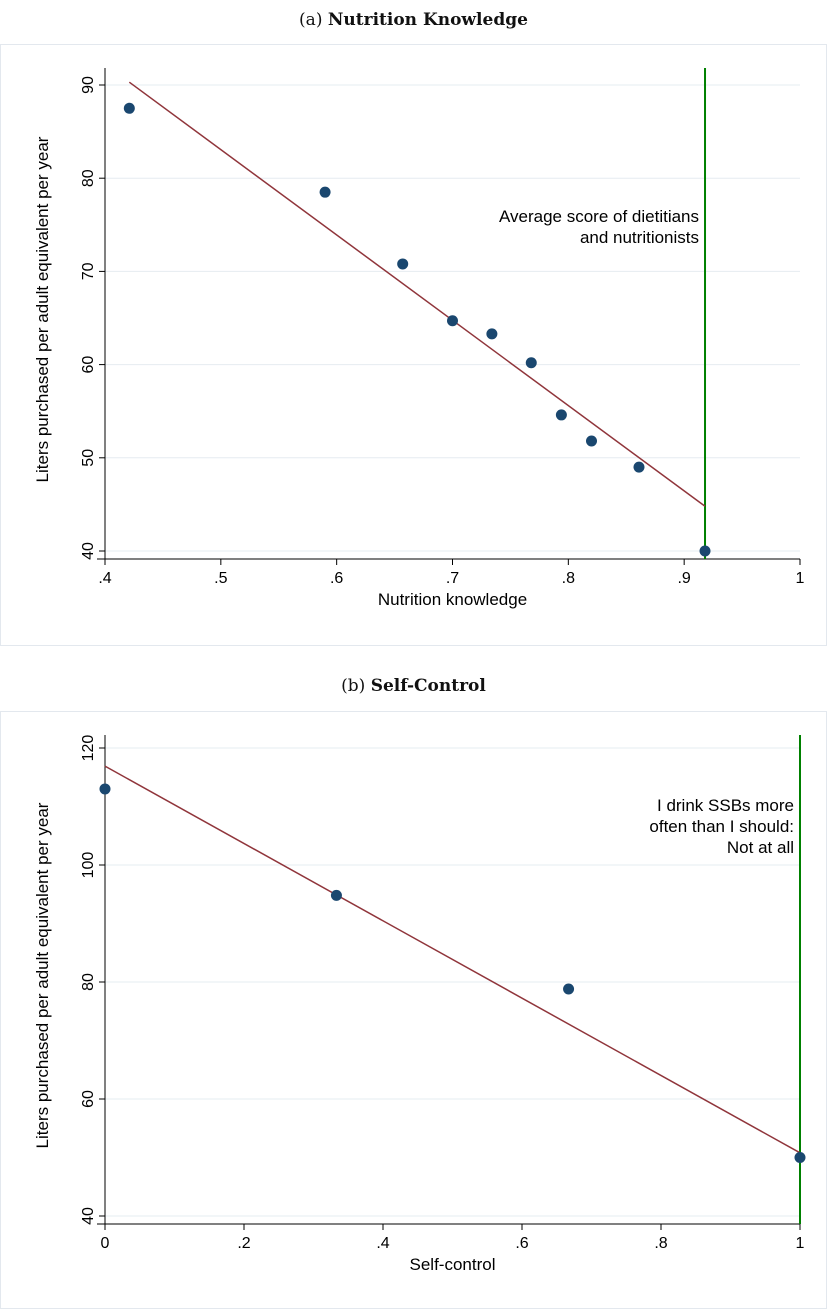  I want to click on y-tick-label: 120, so click(88, 748).